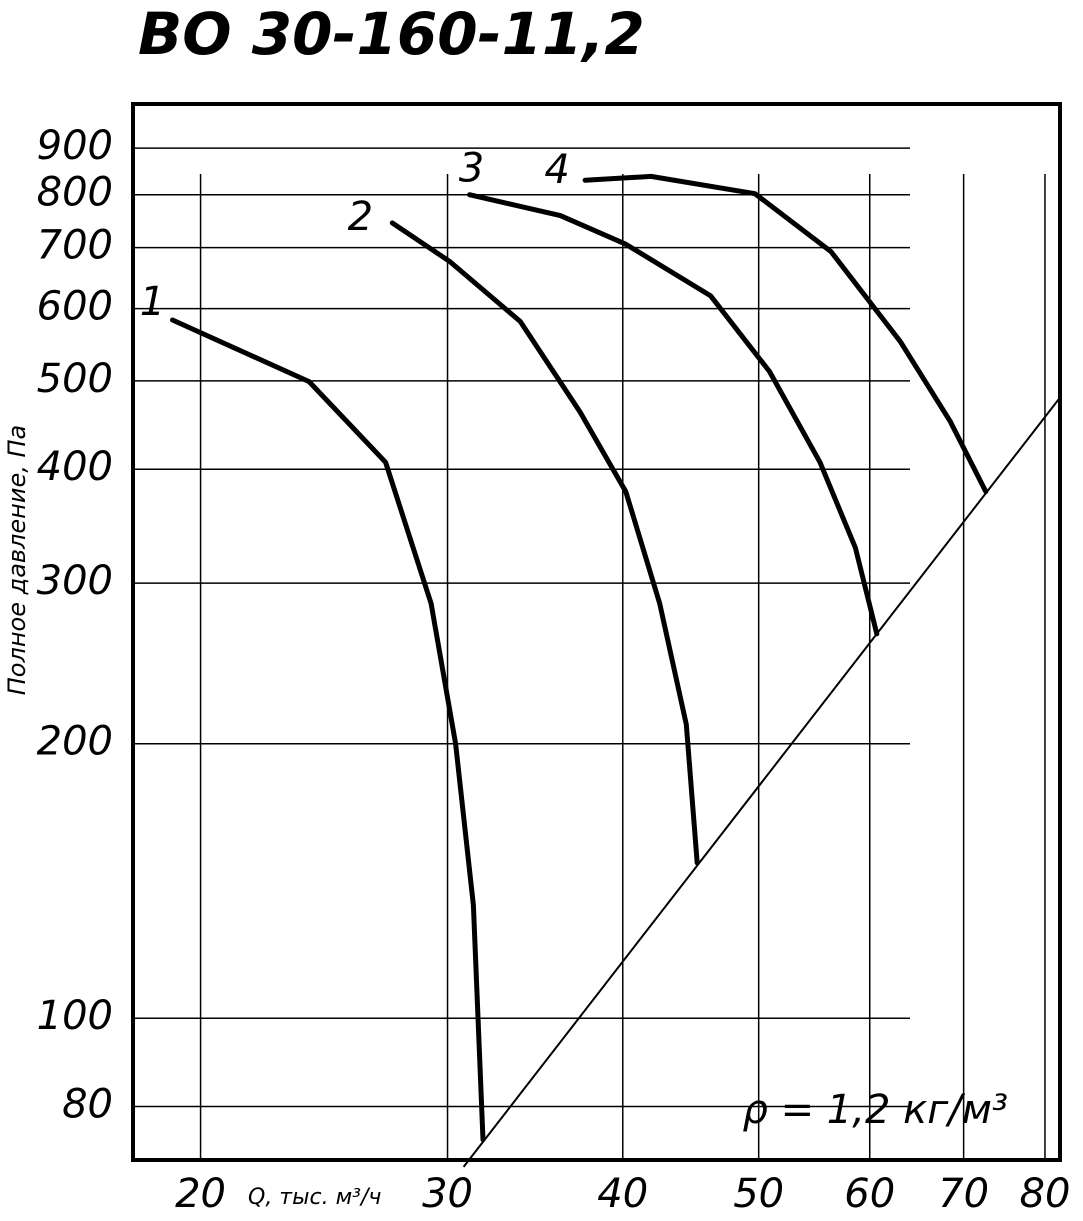 This screenshot has height=1221, width=1083. I want to click on x-tick-label: 60, so click(869, 1194).